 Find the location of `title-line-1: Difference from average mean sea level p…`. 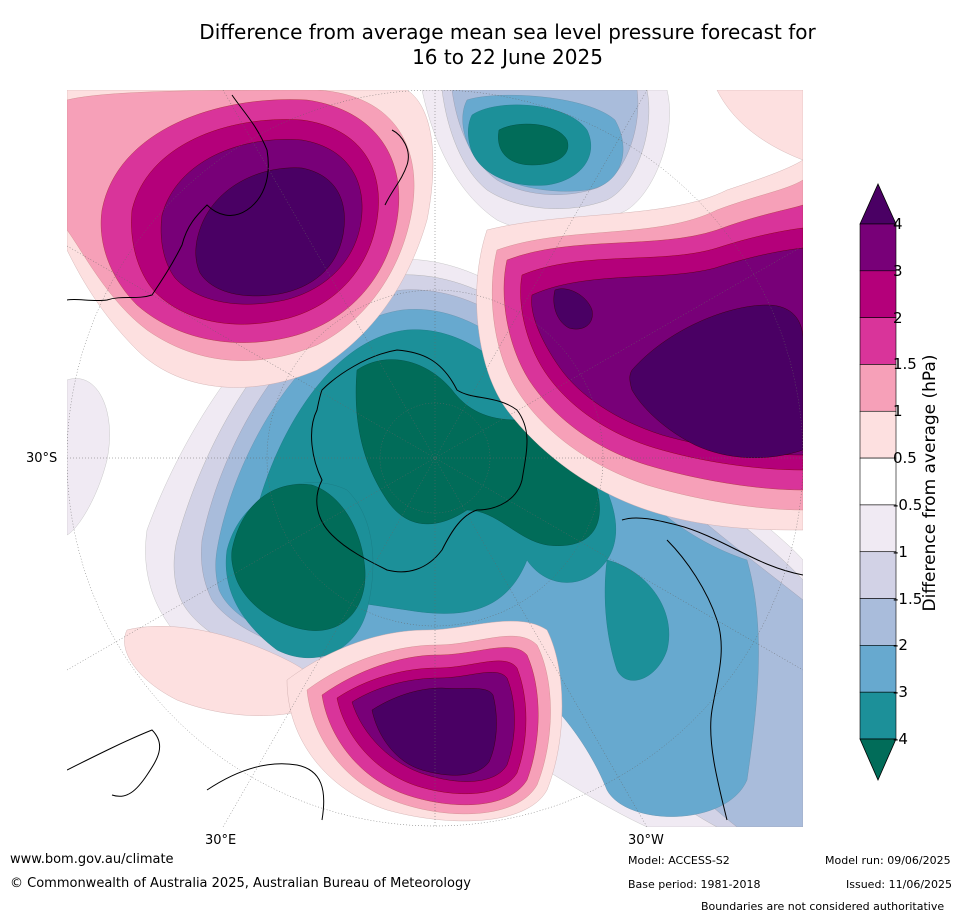

title-line-1: Difference from average mean sea level p… is located at coordinates (507, 32).